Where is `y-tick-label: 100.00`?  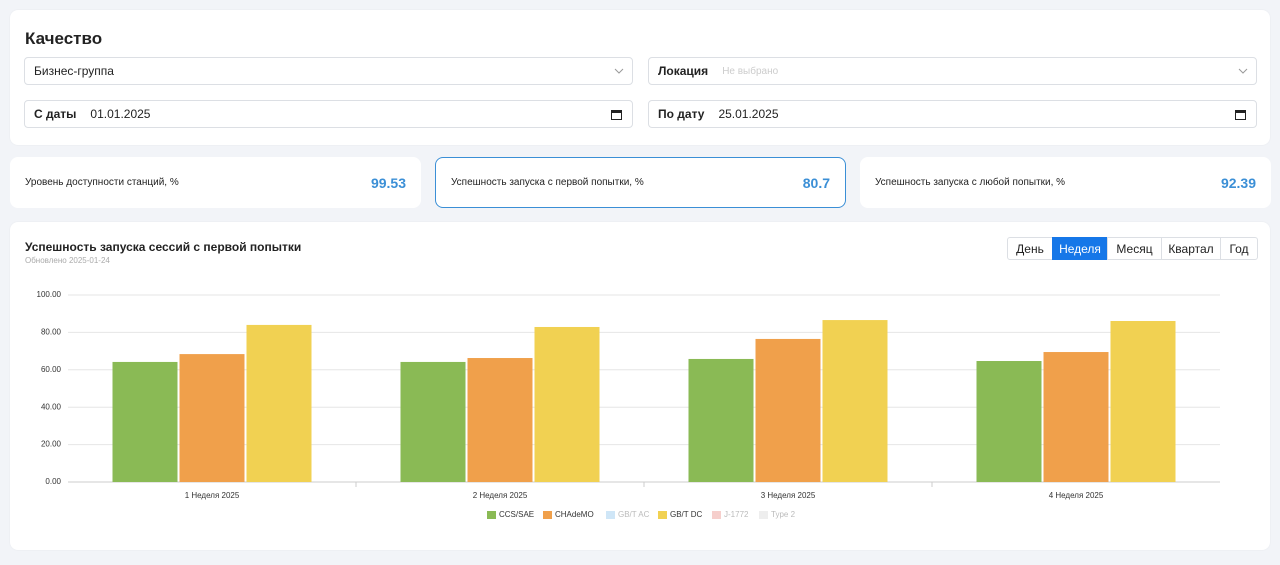
y-tick-label: 100.00 is located at coordinates (49, 294).